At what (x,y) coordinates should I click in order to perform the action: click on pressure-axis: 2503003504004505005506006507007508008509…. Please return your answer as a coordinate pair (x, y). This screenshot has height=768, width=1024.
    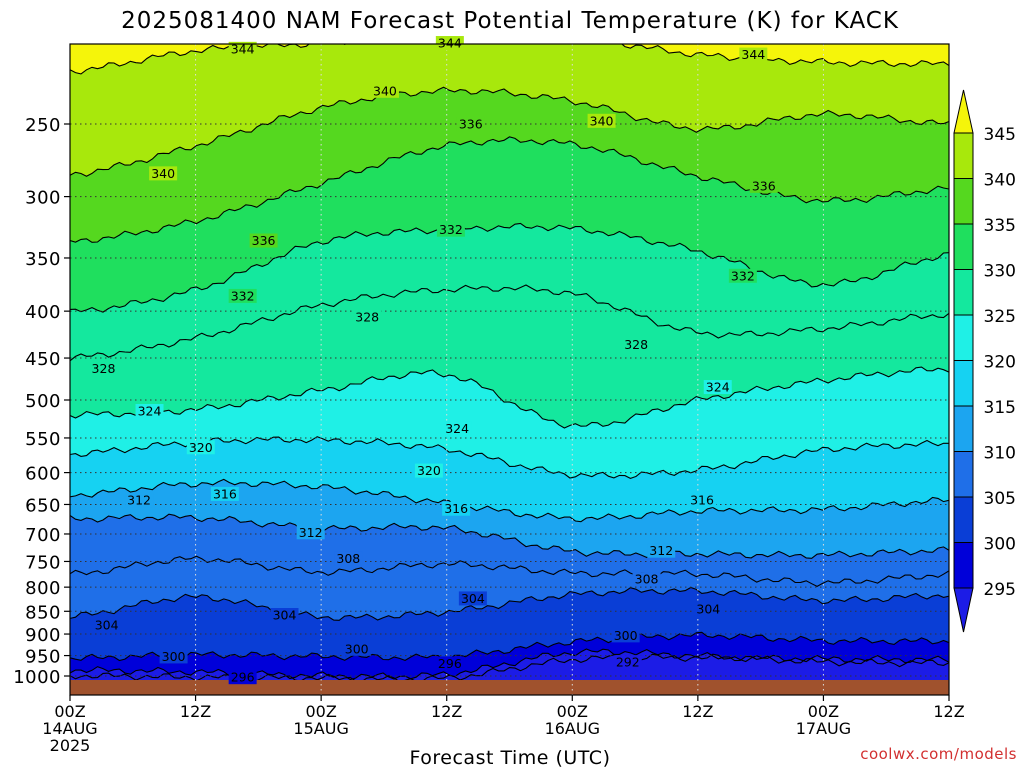
    Looking at the image, I should click on (41, 401).